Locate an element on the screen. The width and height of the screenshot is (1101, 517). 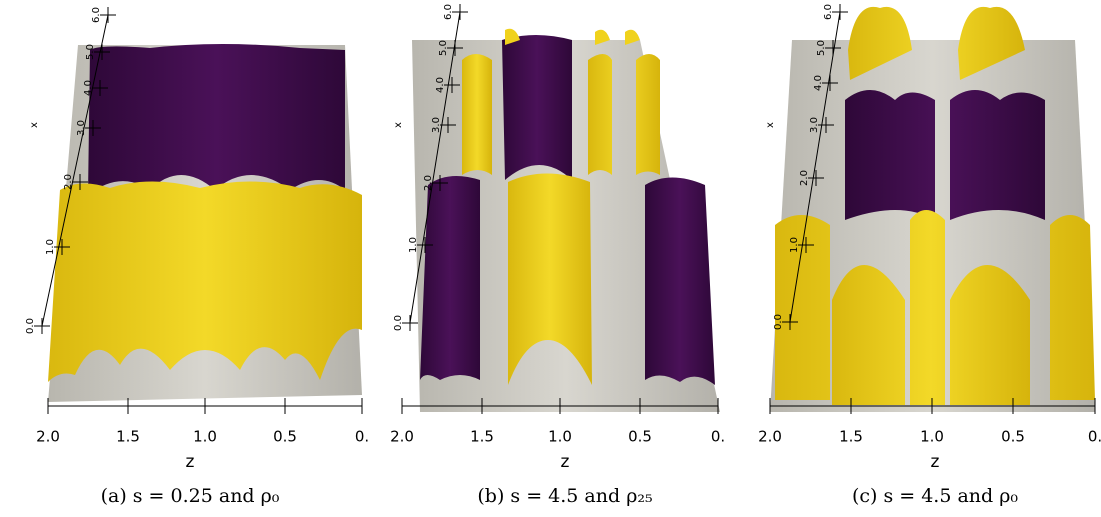
caption: (a) s = 0.25 and ρ₀ is located at coordinates (190, 496).